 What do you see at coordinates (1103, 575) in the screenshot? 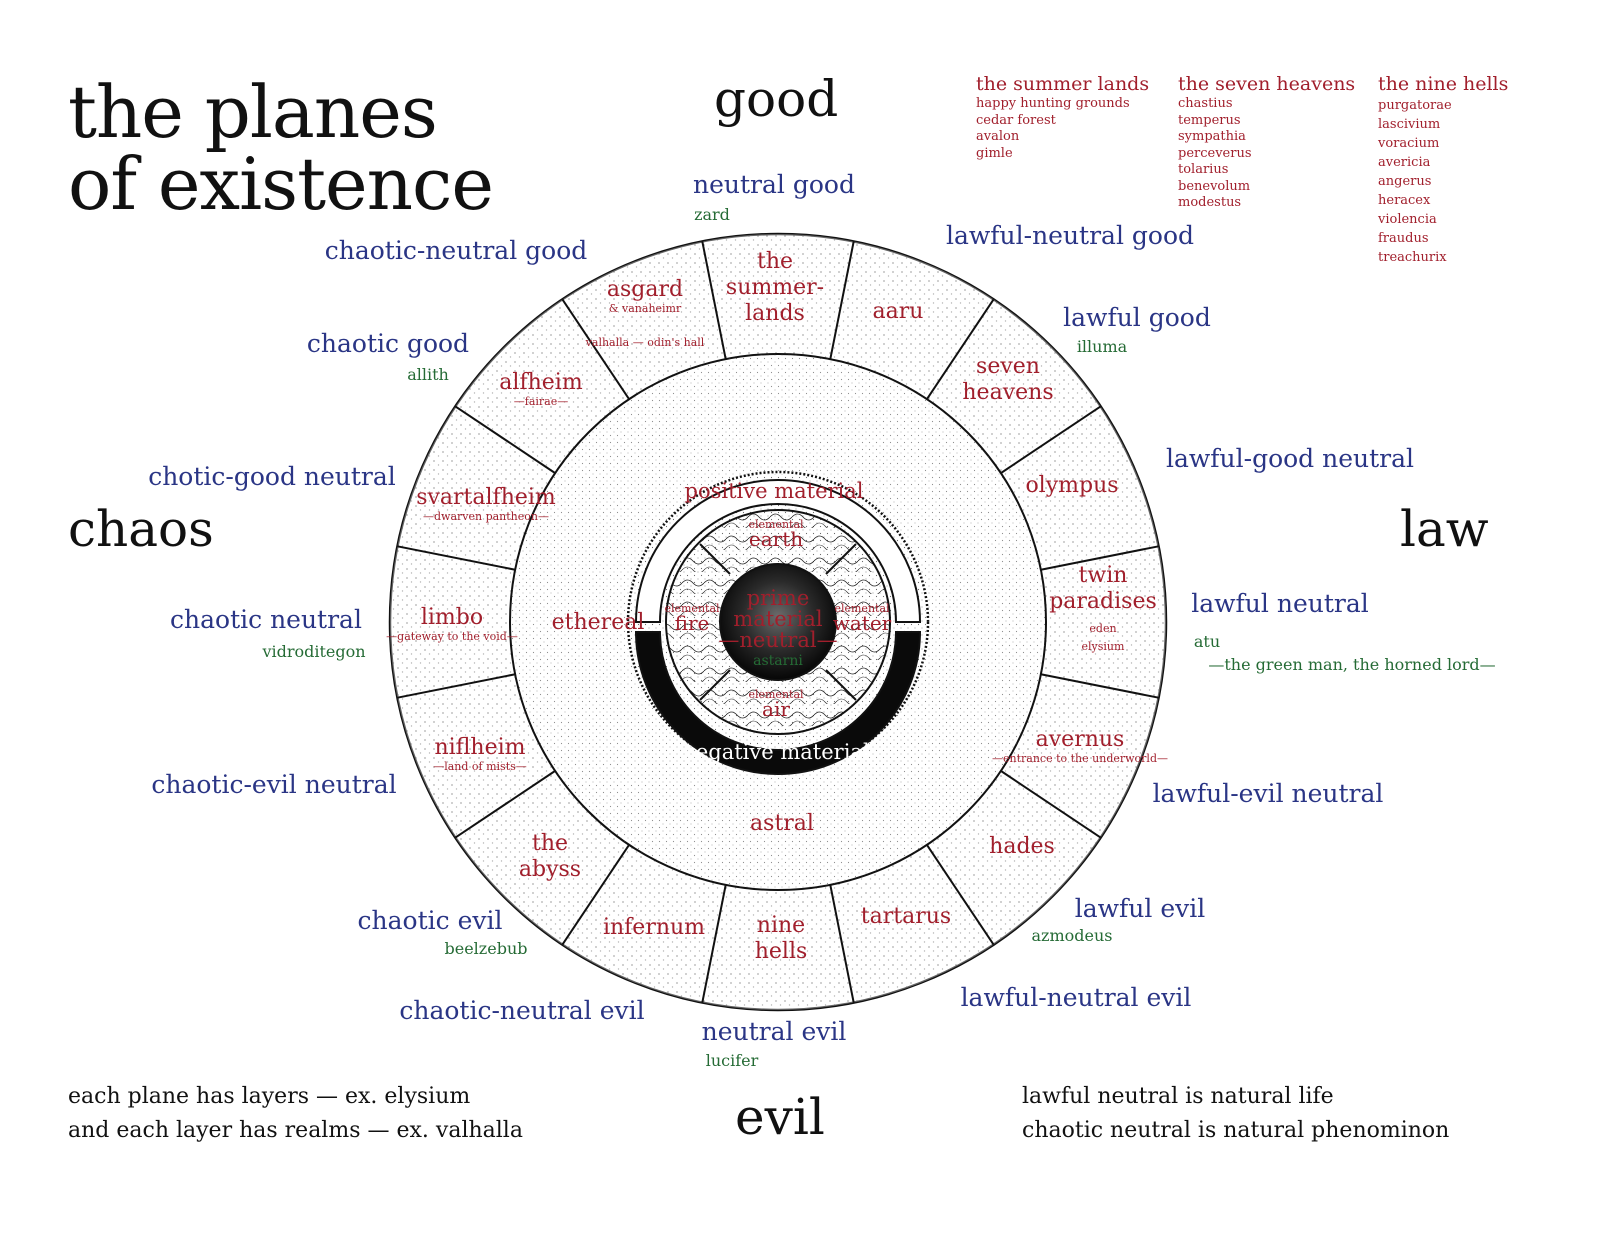
I see `outer-plane-label: twin` at bounding box center [1103, 575].